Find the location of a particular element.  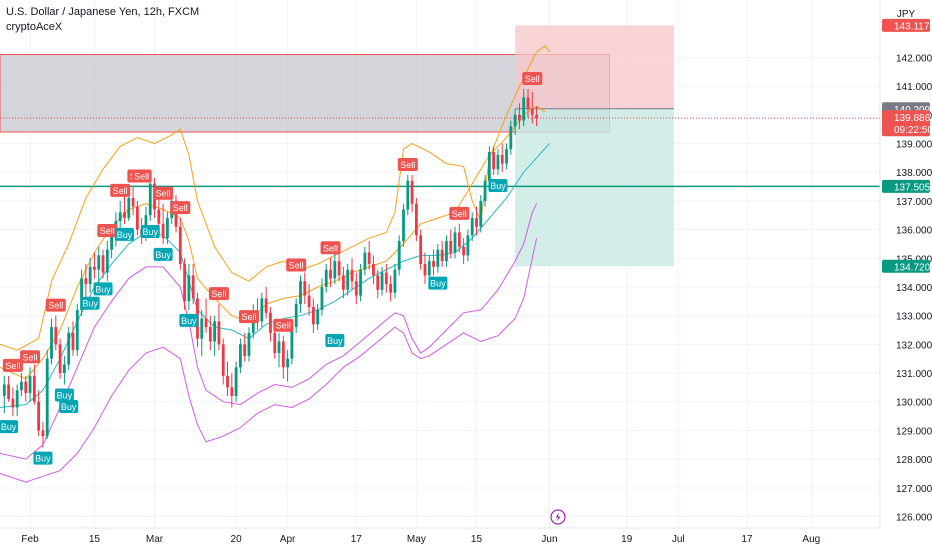

time-tick-label: 20 is located at coordinates (237, 539).